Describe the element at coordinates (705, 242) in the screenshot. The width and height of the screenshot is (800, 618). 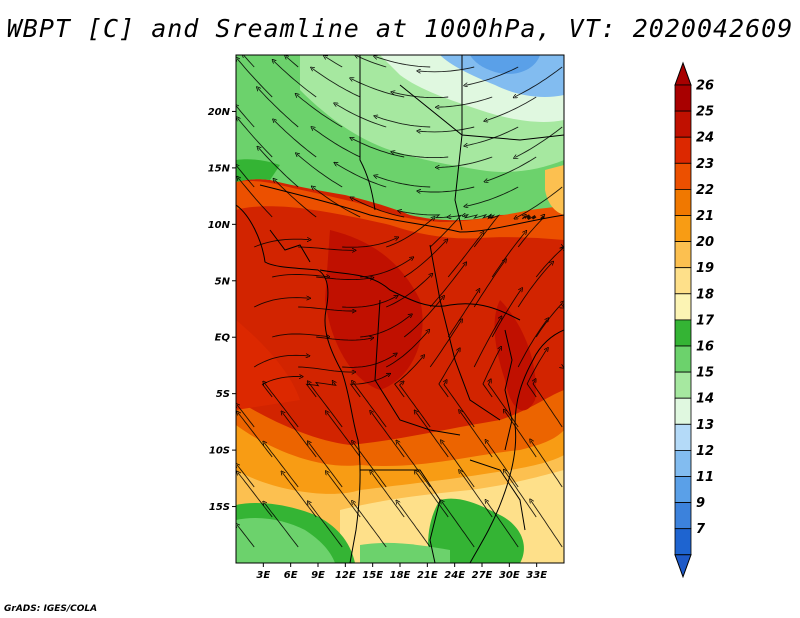
I see `colorbar-label: 20` at that location.